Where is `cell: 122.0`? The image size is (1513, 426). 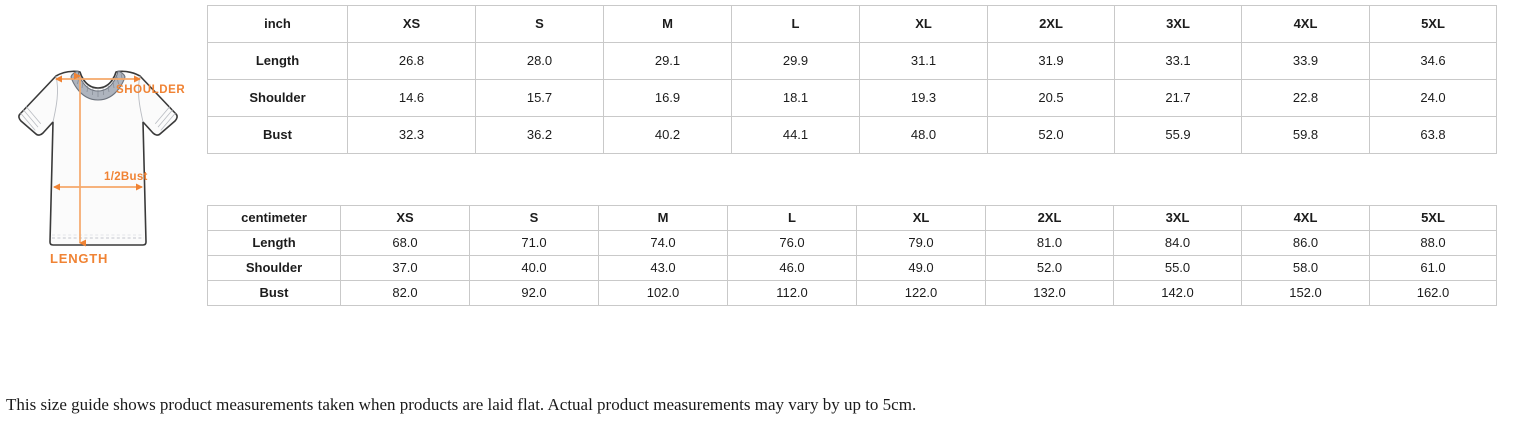 cell: 122.0 is located at coordinates (921, 293).